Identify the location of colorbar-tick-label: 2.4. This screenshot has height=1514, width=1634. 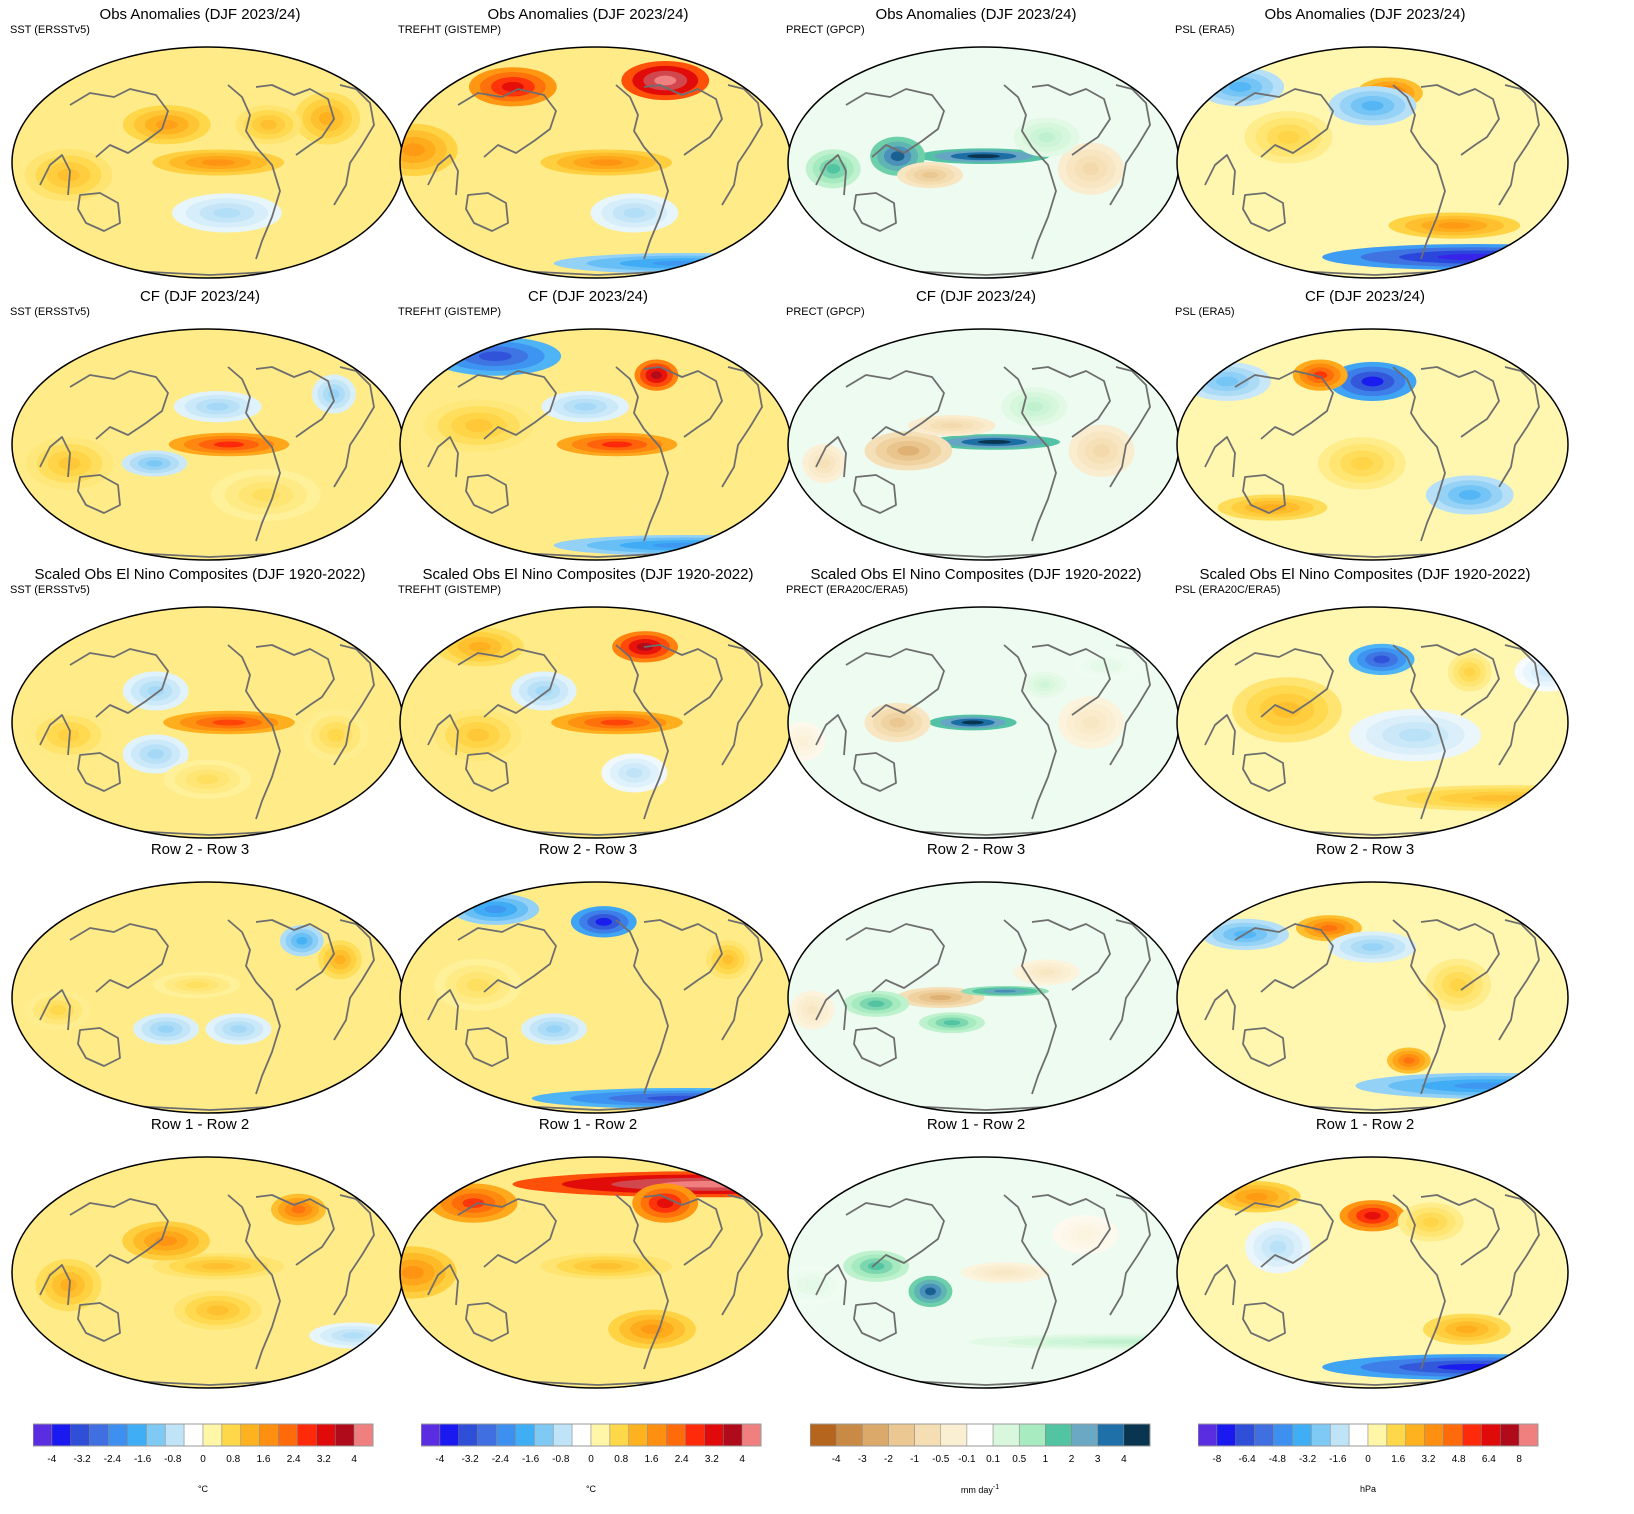
(294, 1459).